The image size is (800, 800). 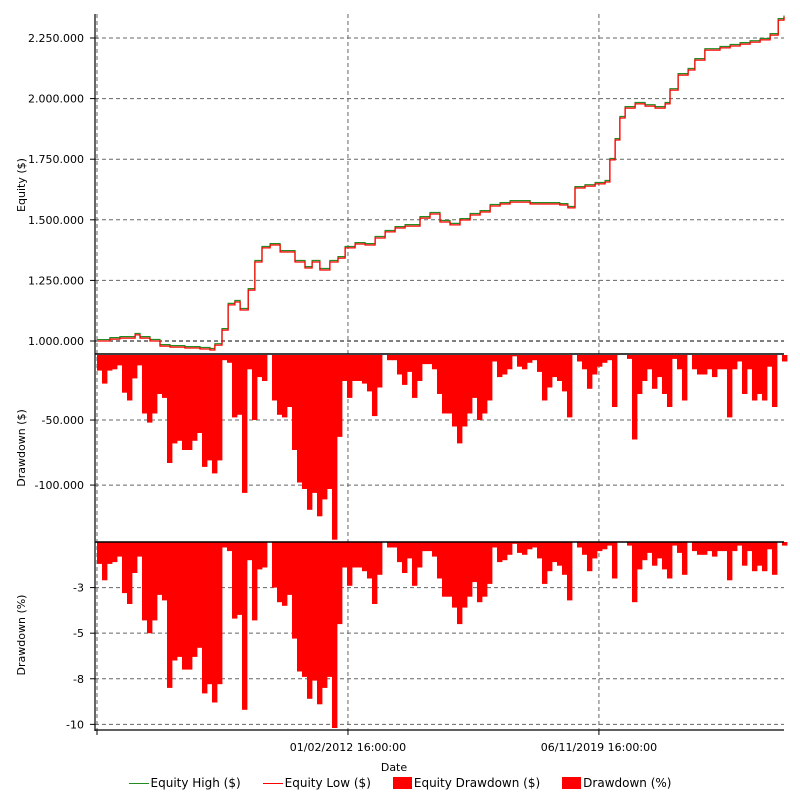 What do you see at coordinates (627, 783) in the screenshot?
I see `legend-label: Drawdown (%)` at bounding box center [627, 783].